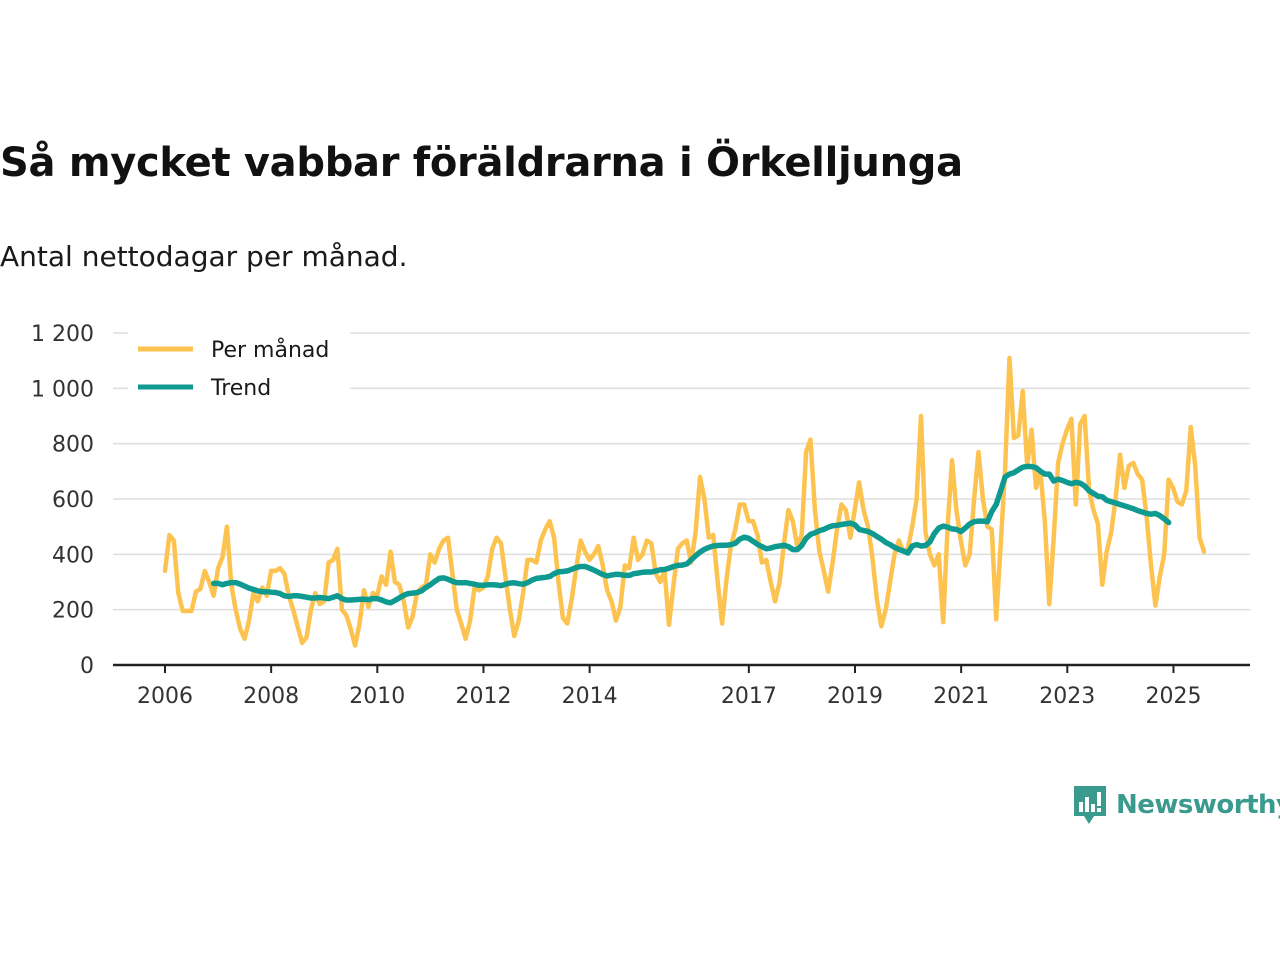 The height and width of the screenshot is (960, 1280). I want to click on x-tick-label: 2021, so click(961, 696).